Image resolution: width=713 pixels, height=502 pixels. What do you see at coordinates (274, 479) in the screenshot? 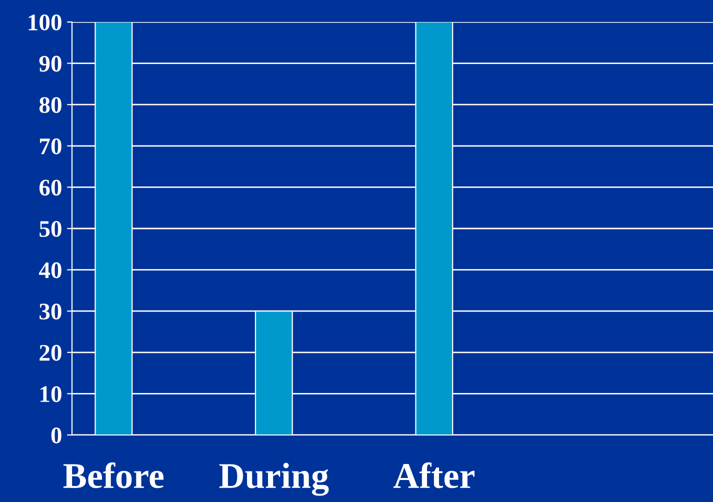
I see `x-tick-label: During` at bounding box center [274, 479].